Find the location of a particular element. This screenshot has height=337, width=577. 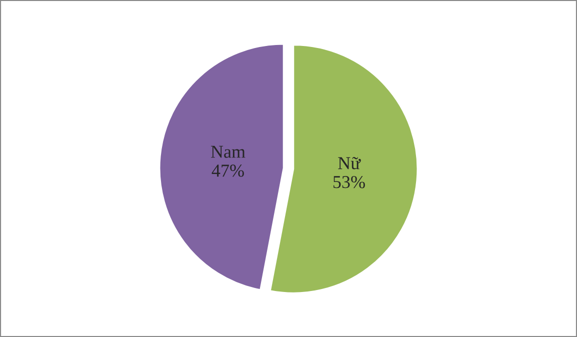

data-label: 53% is located at coordinates (349, 182).